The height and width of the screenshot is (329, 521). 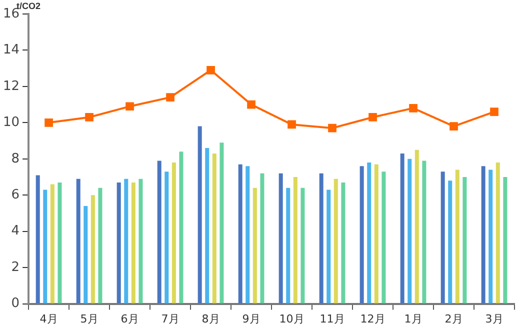 What do you see at coordinates (11, 86) in the screenshot?
I see `y-tick-label: 12` at bounding box center [11, 86].